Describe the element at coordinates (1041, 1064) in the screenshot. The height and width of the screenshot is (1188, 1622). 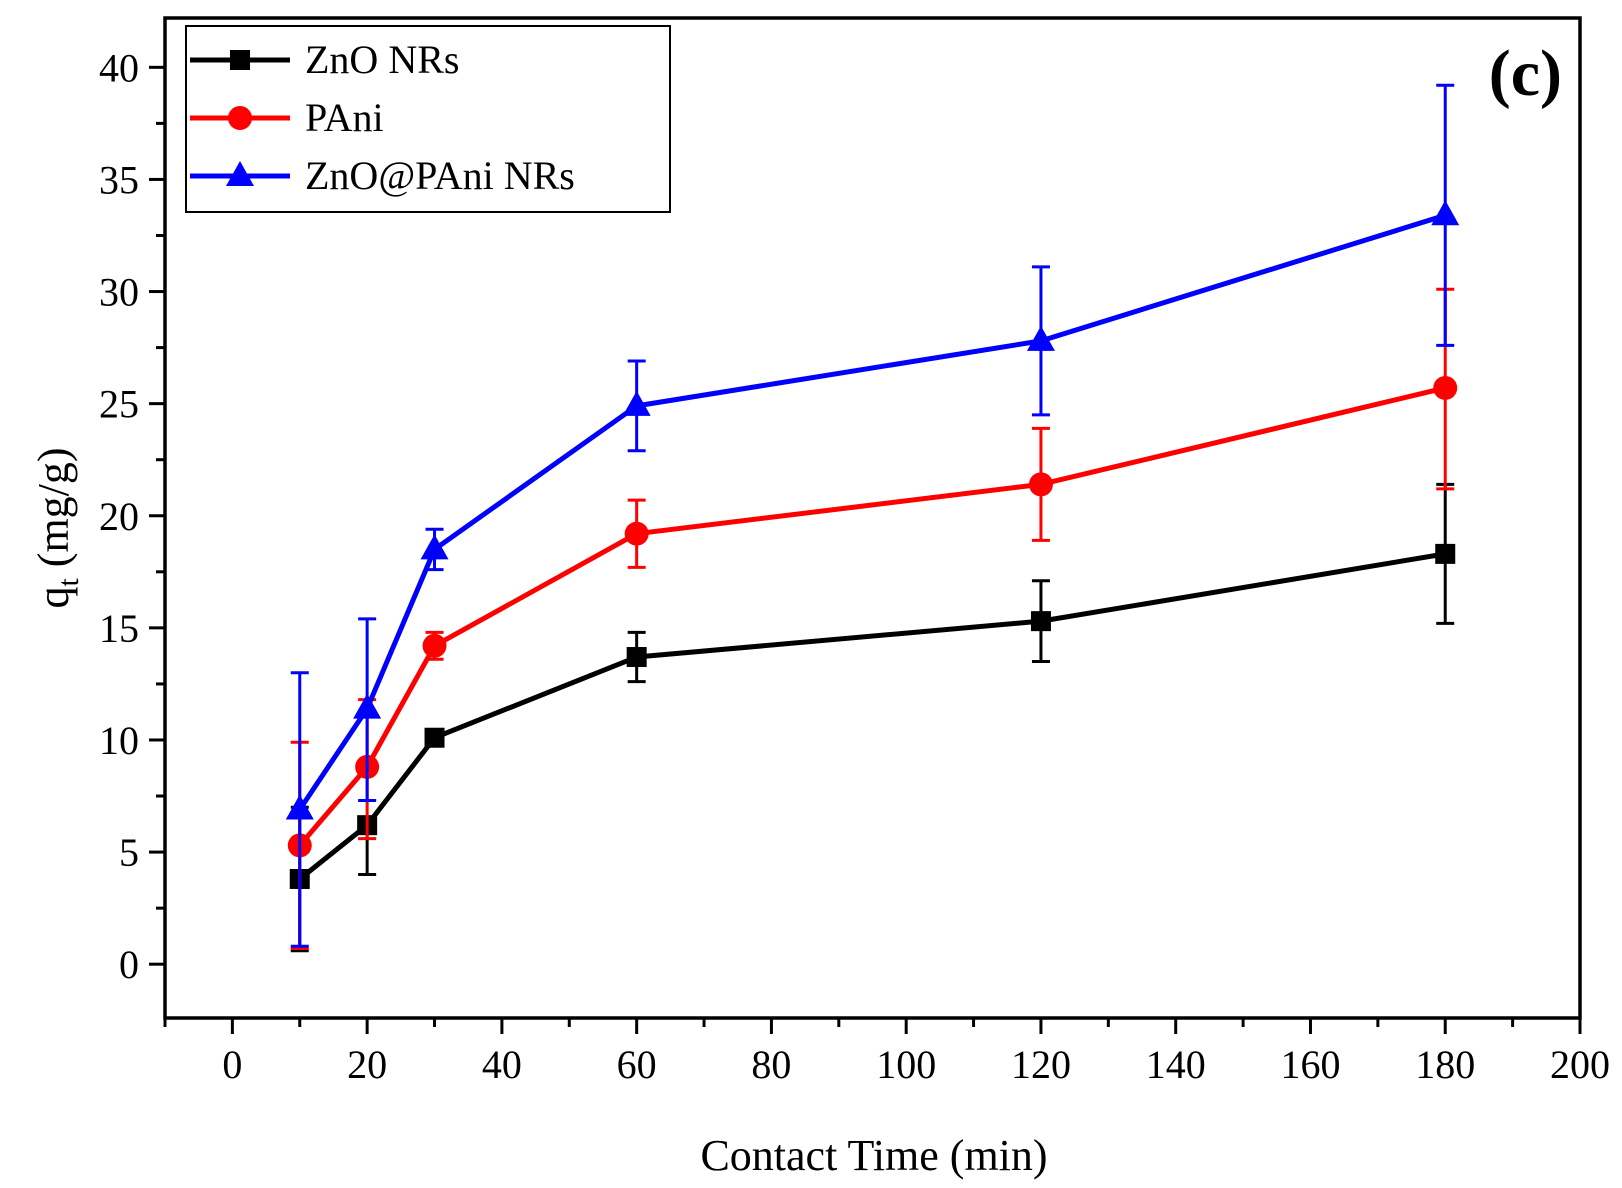
I see `x-tick-label: 120` at that location.